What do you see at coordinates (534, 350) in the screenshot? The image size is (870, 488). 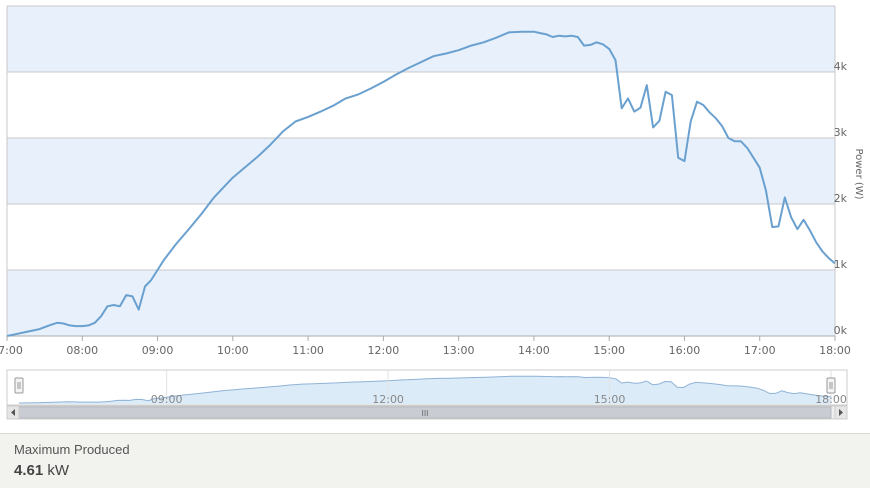 I see `x-tick-label: 14:00` at bounding box center [534, 350].